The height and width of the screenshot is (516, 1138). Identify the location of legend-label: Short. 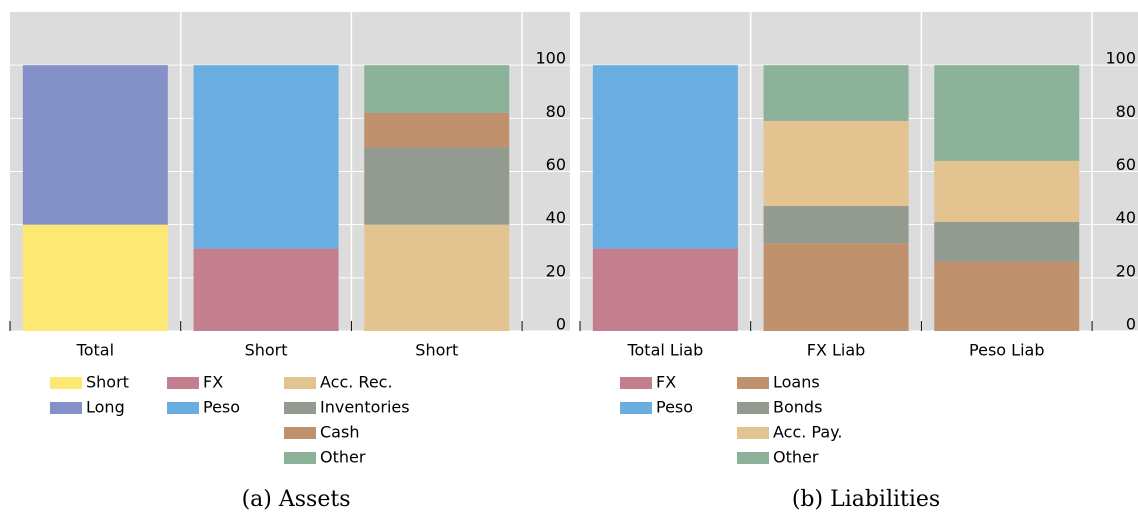
(107, 382).